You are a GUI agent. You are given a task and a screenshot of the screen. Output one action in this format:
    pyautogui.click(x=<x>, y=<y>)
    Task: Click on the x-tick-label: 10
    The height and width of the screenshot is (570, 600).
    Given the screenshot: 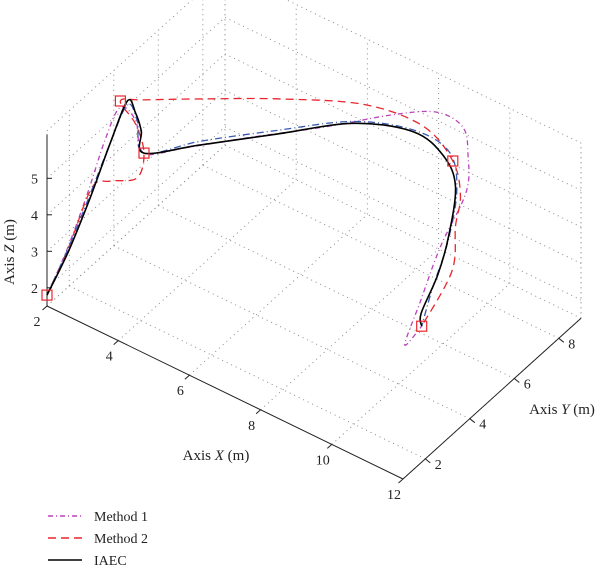 What is the action you would take?
    pyautogui.click(x=323, y=460)
    